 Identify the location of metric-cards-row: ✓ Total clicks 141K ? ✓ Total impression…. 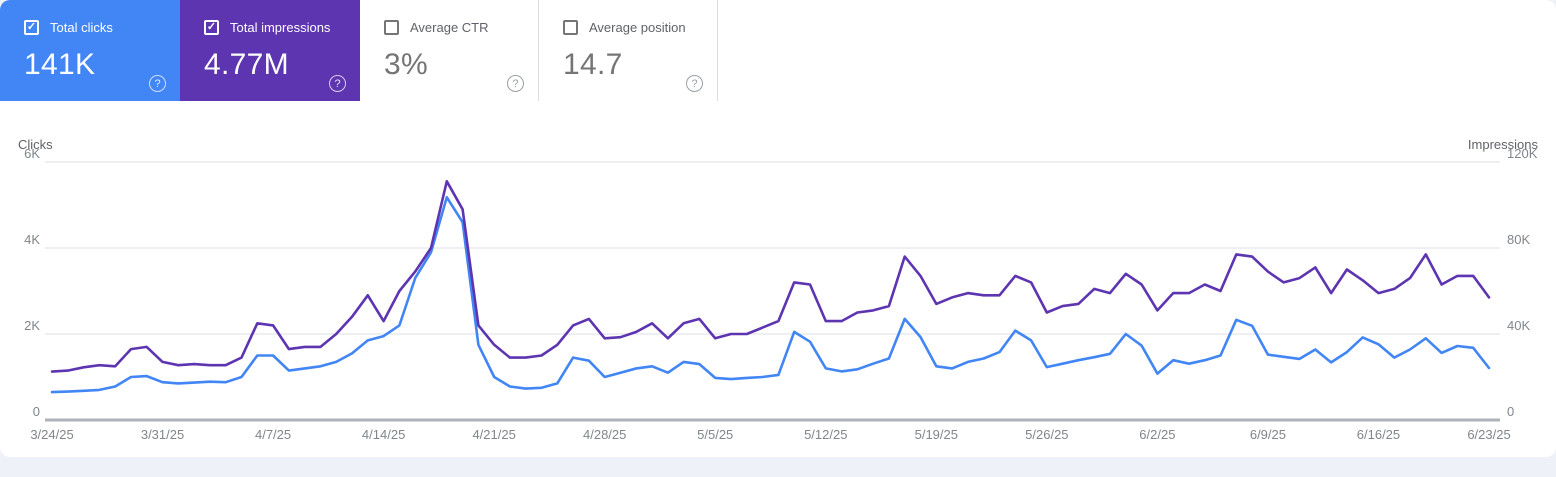
(359, 50).